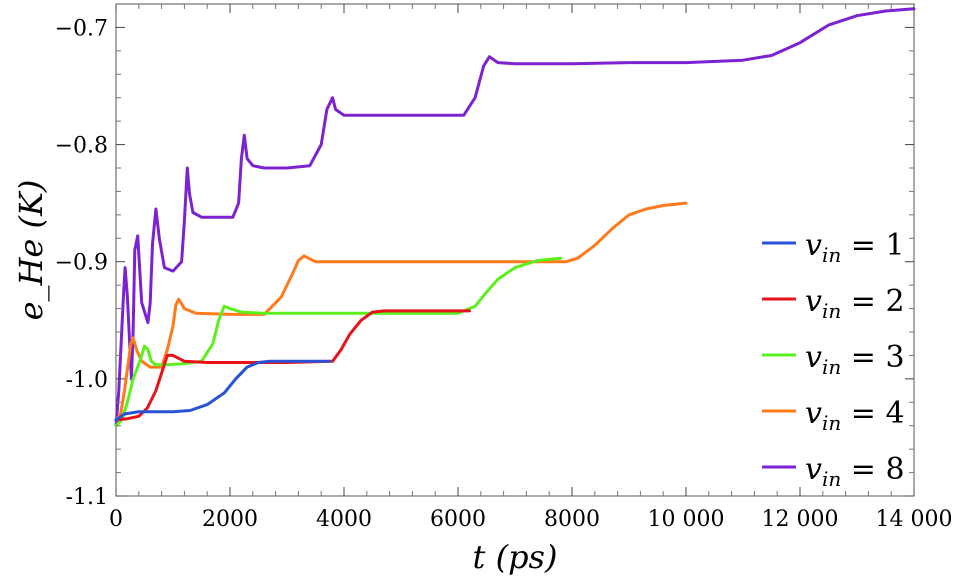  What do you see at coordinates (572, 519) in the screenshot?
I see `x-tick-label: 8000` at bounding box center [572, 519].